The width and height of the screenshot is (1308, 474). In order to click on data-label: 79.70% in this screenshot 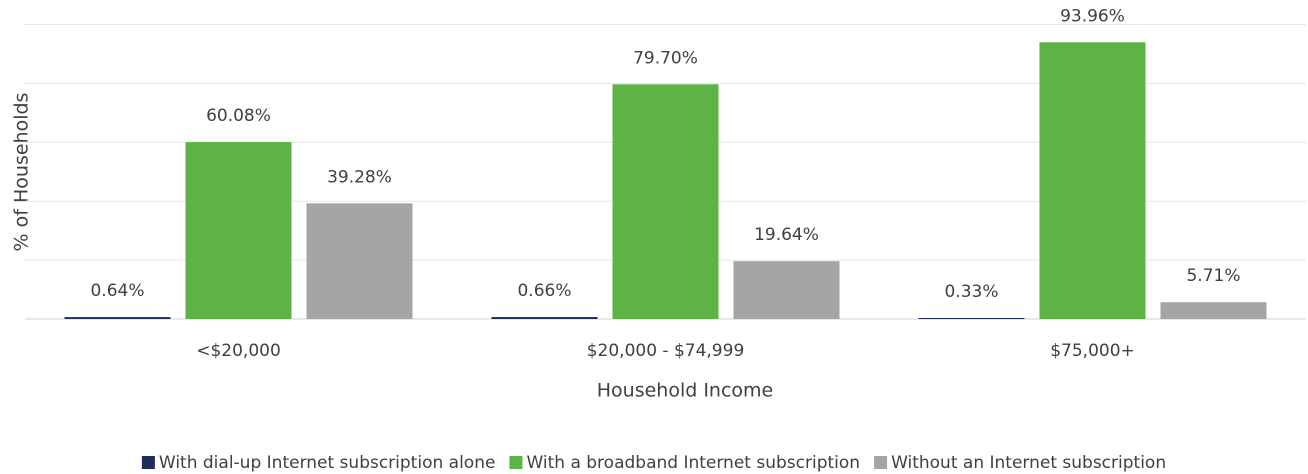, I will do `click(665, 58)`.